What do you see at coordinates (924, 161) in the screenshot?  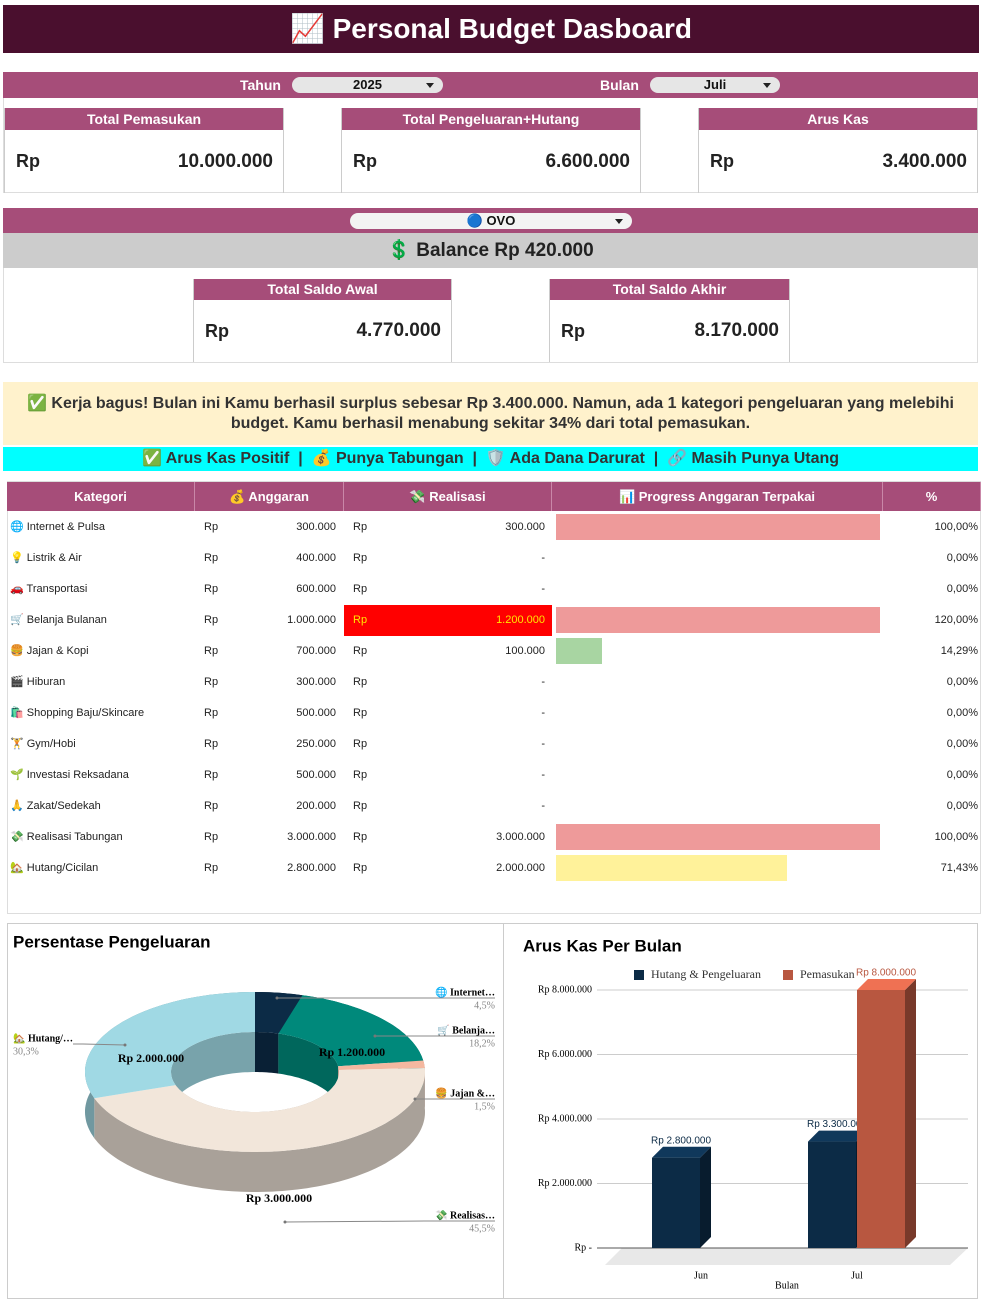 I see `card-value: 3.400.000` at bounding box center [924, 161].